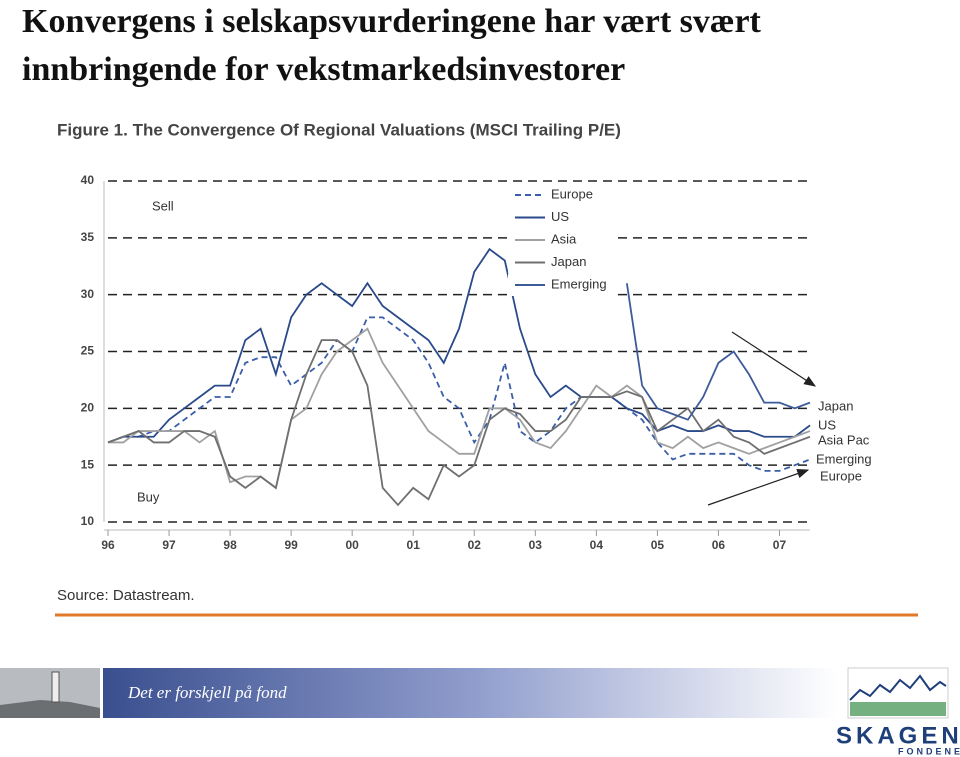 This screenshot has width=960, height=757. I want to click on x-tick-label: 05, so click(658, 545).